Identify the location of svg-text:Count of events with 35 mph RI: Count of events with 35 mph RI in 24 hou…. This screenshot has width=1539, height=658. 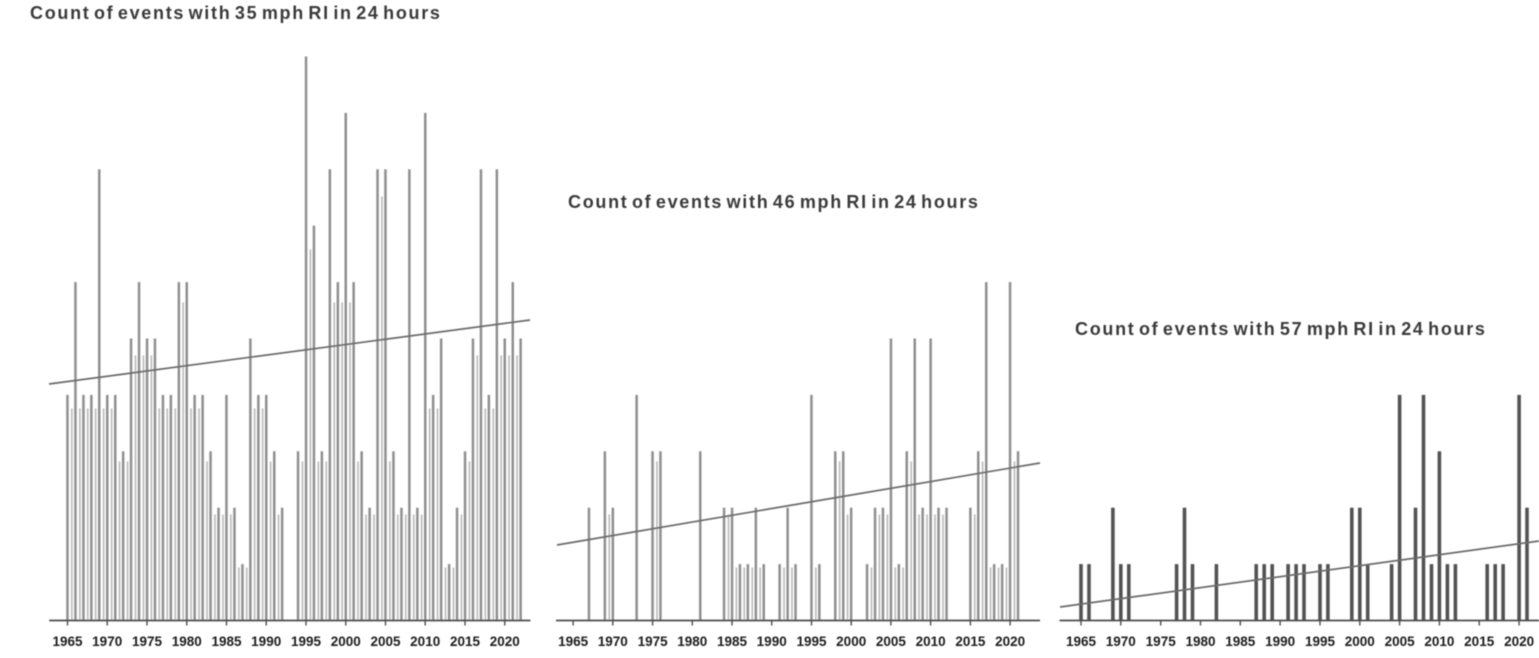
(236, 13).